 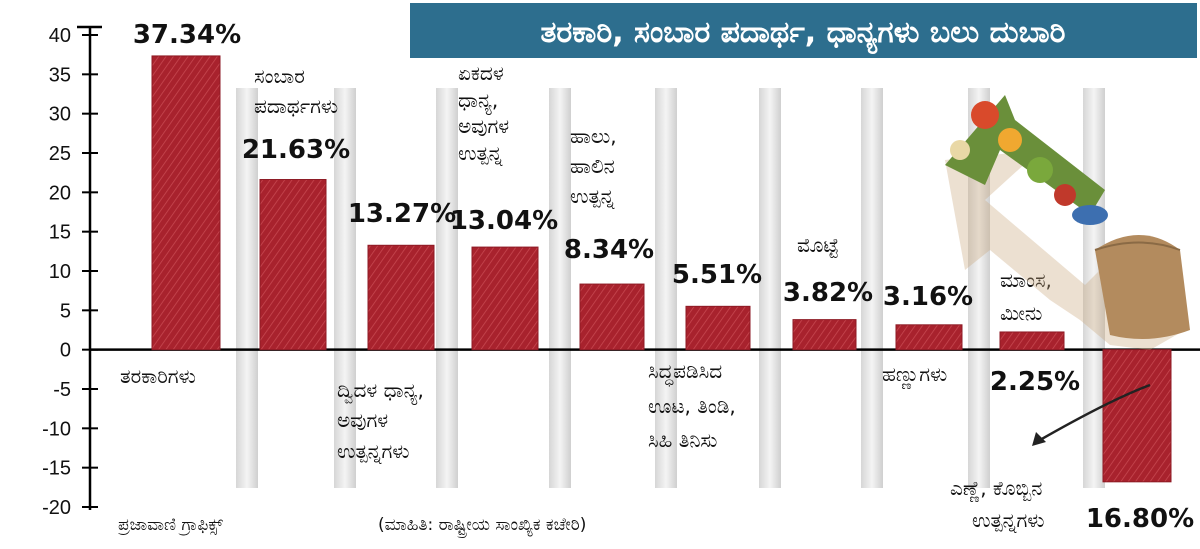 What do you see at coordinates (56, 469) in the screenshot?
I see `y-tick-label: -15` at bounding box center [56, 469].